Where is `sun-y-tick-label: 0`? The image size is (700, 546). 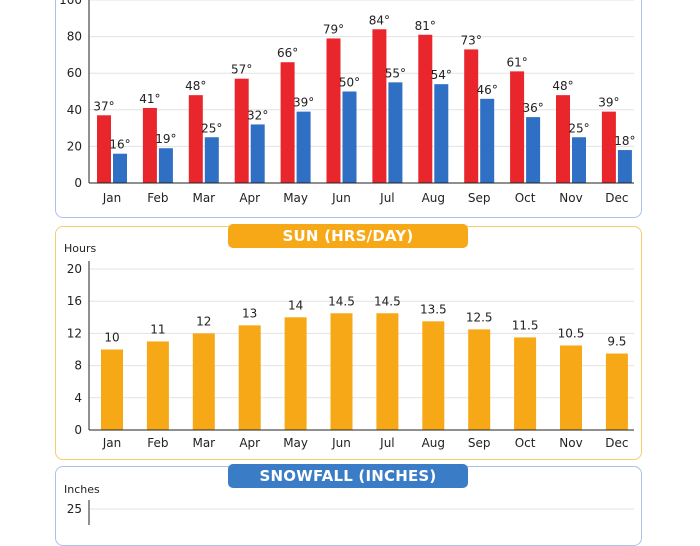
sun-y-tick-label: 0 is located at coordinates (78, 430).